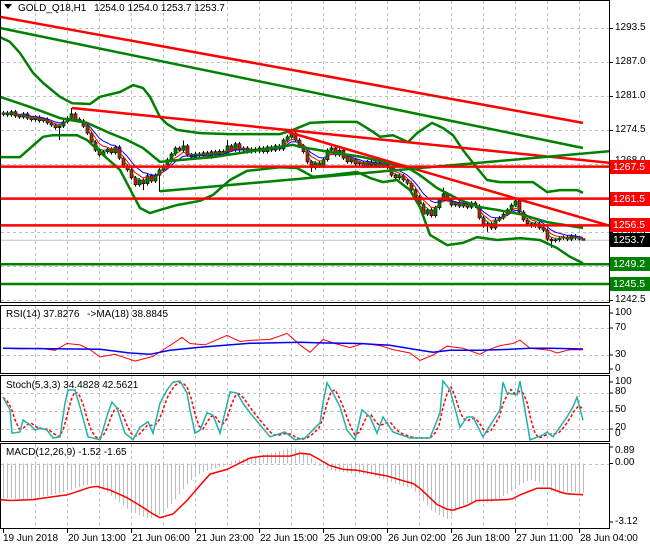 This screenshot has width=650, height=550. I want to click on macd-name: MACD(12,26,9), so click(41, 452).